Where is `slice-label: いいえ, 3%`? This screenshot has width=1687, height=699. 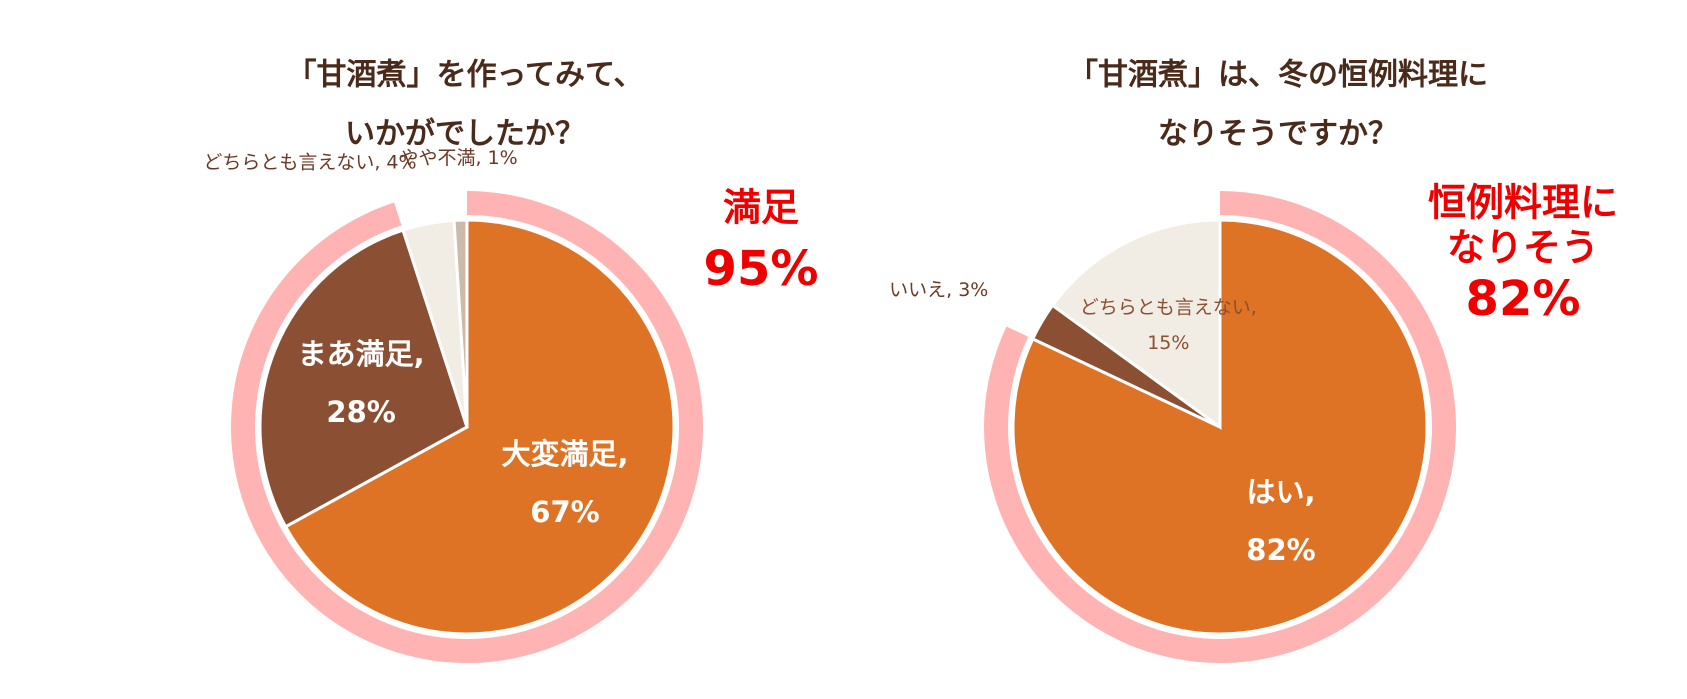
slice-label: いいえ, 3% is located at coordinates (938, 290).